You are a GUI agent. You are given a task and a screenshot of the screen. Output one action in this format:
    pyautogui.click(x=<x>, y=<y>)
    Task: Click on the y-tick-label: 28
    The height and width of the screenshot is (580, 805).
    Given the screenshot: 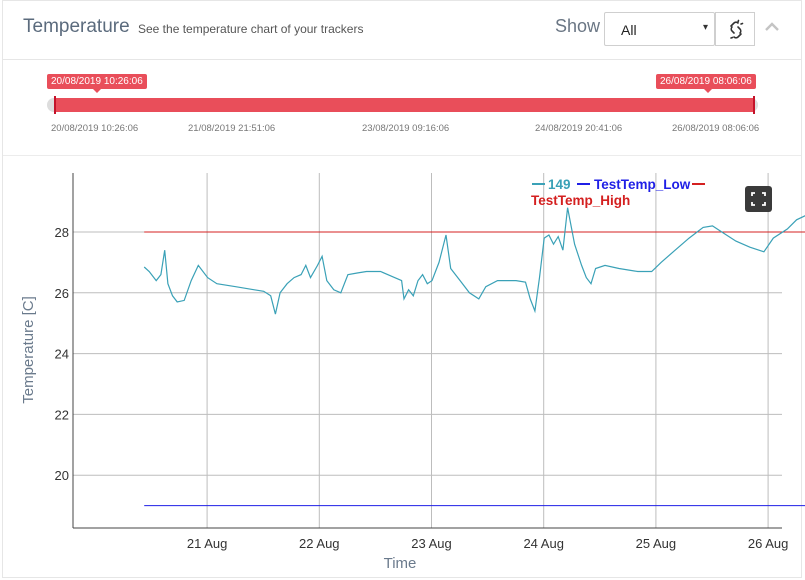 What is the action you would take?
    pyautogui.click(x=62, y=232)
    